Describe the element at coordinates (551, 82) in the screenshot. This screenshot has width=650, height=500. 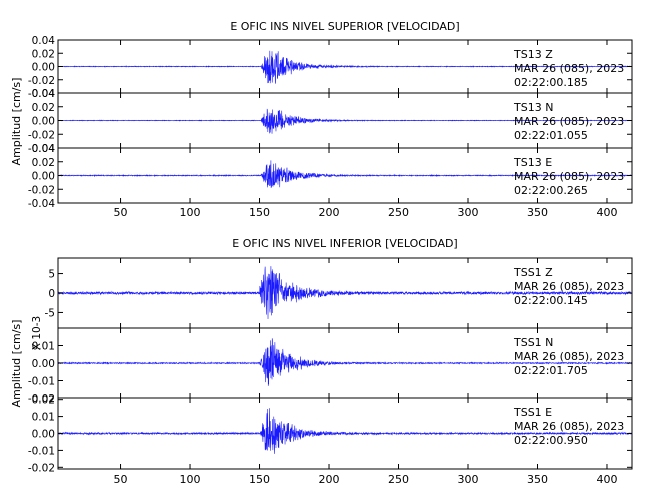
I see `station-time: 02:22:00.185` at that location.